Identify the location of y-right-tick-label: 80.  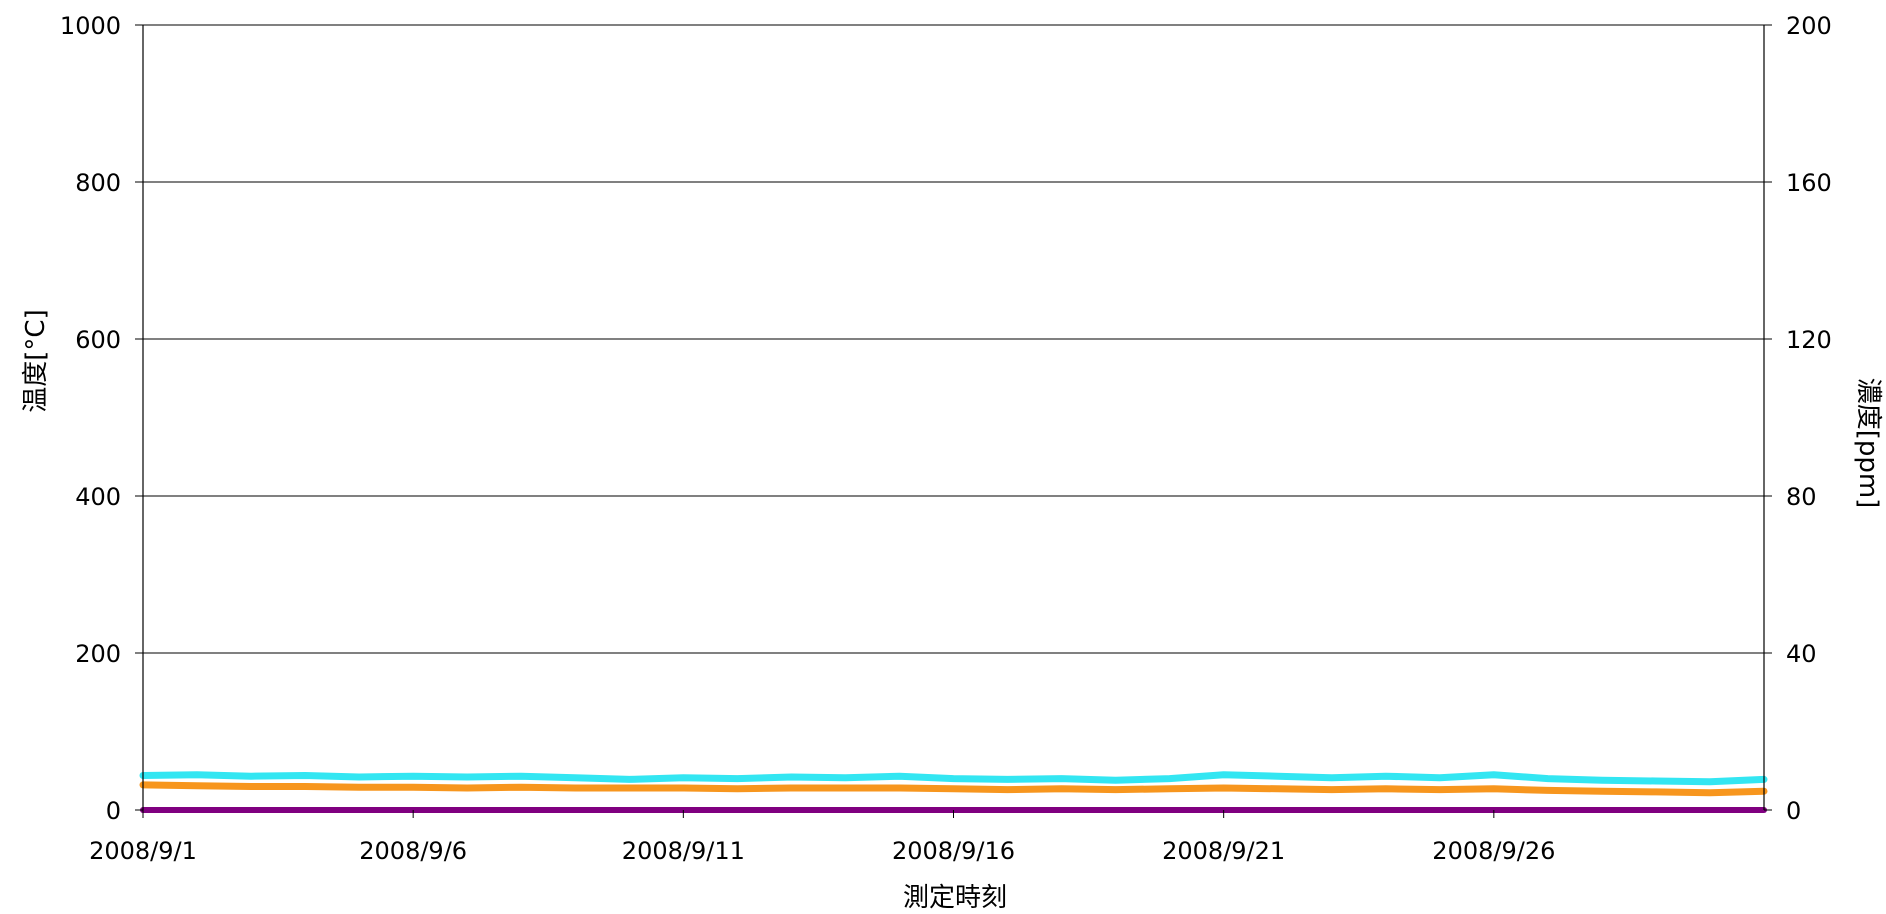
(1801, 497).